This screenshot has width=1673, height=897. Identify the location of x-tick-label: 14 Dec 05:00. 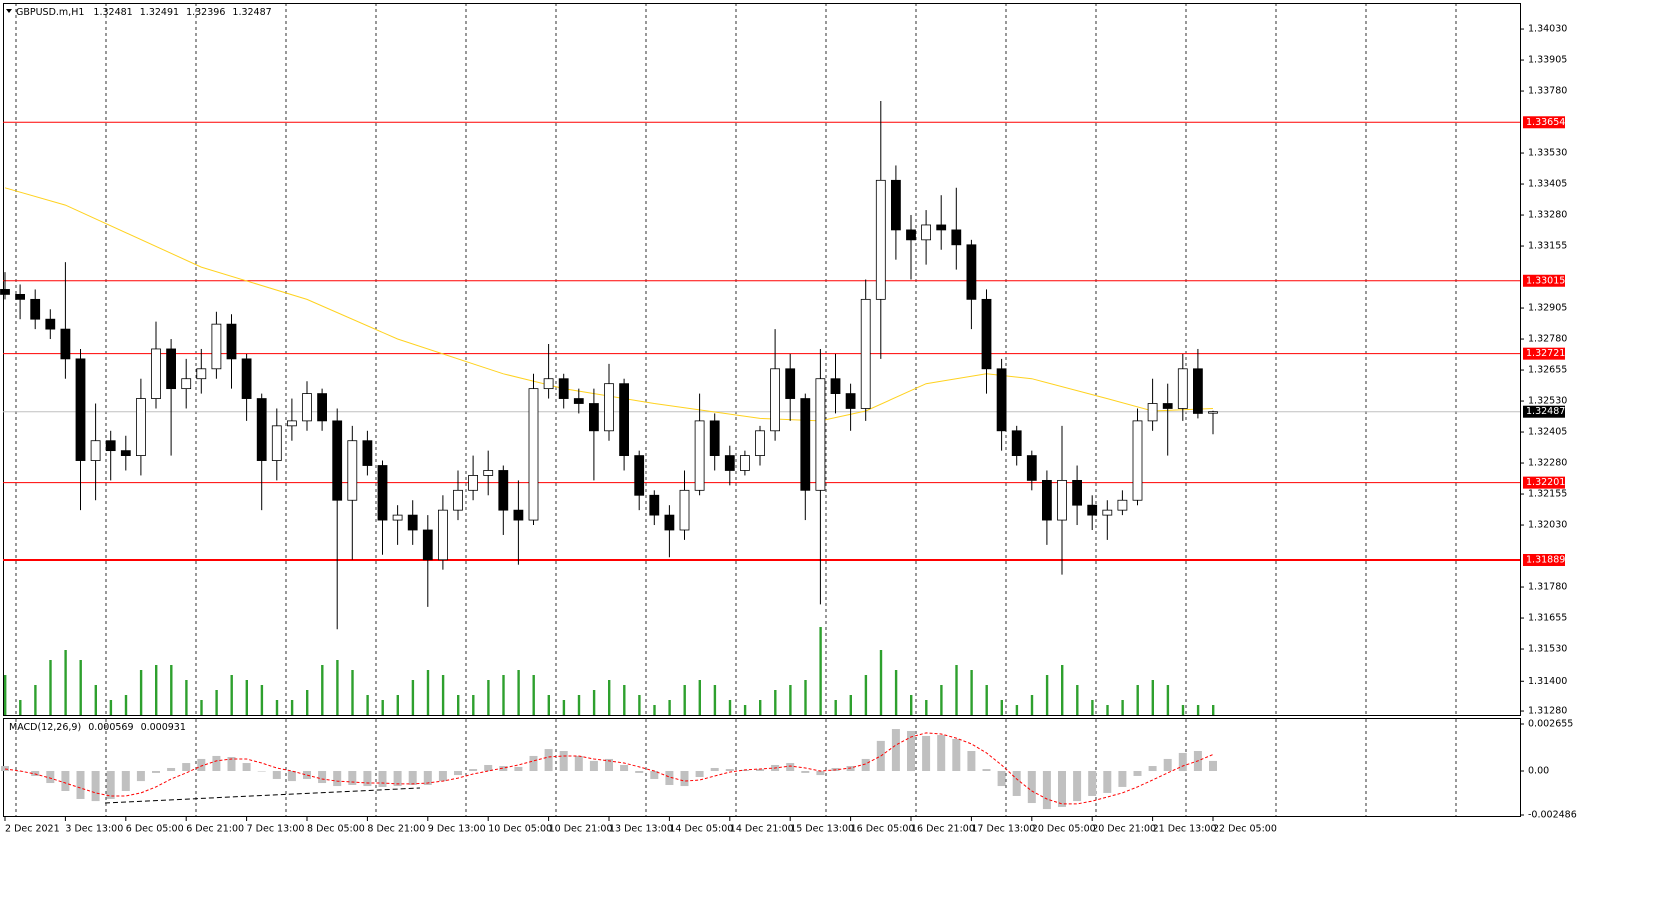
(701, 829).